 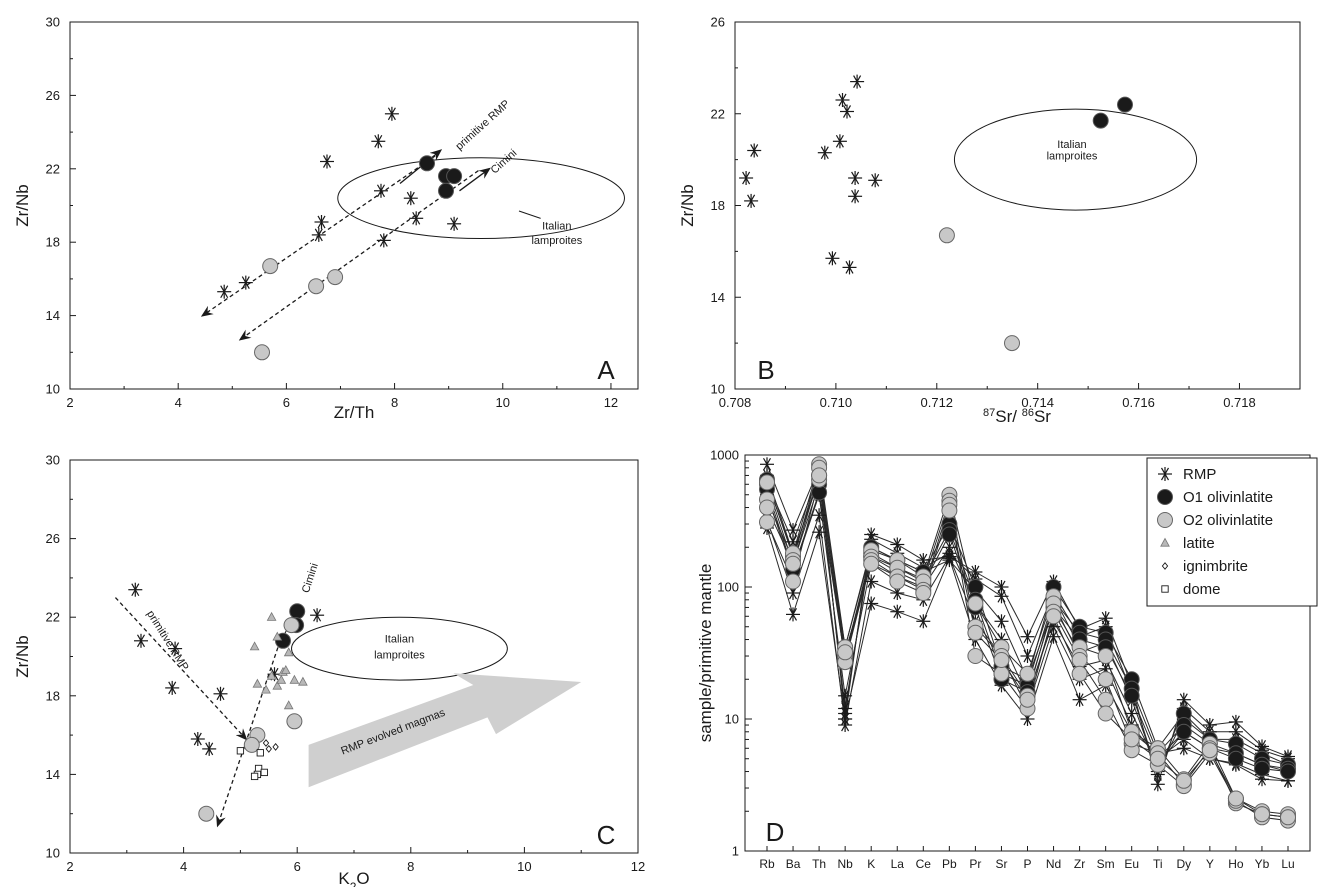 What do you see at coordinates (254, 776) in the screenshot?
I see `square-point` at bounding box center [254, 776].